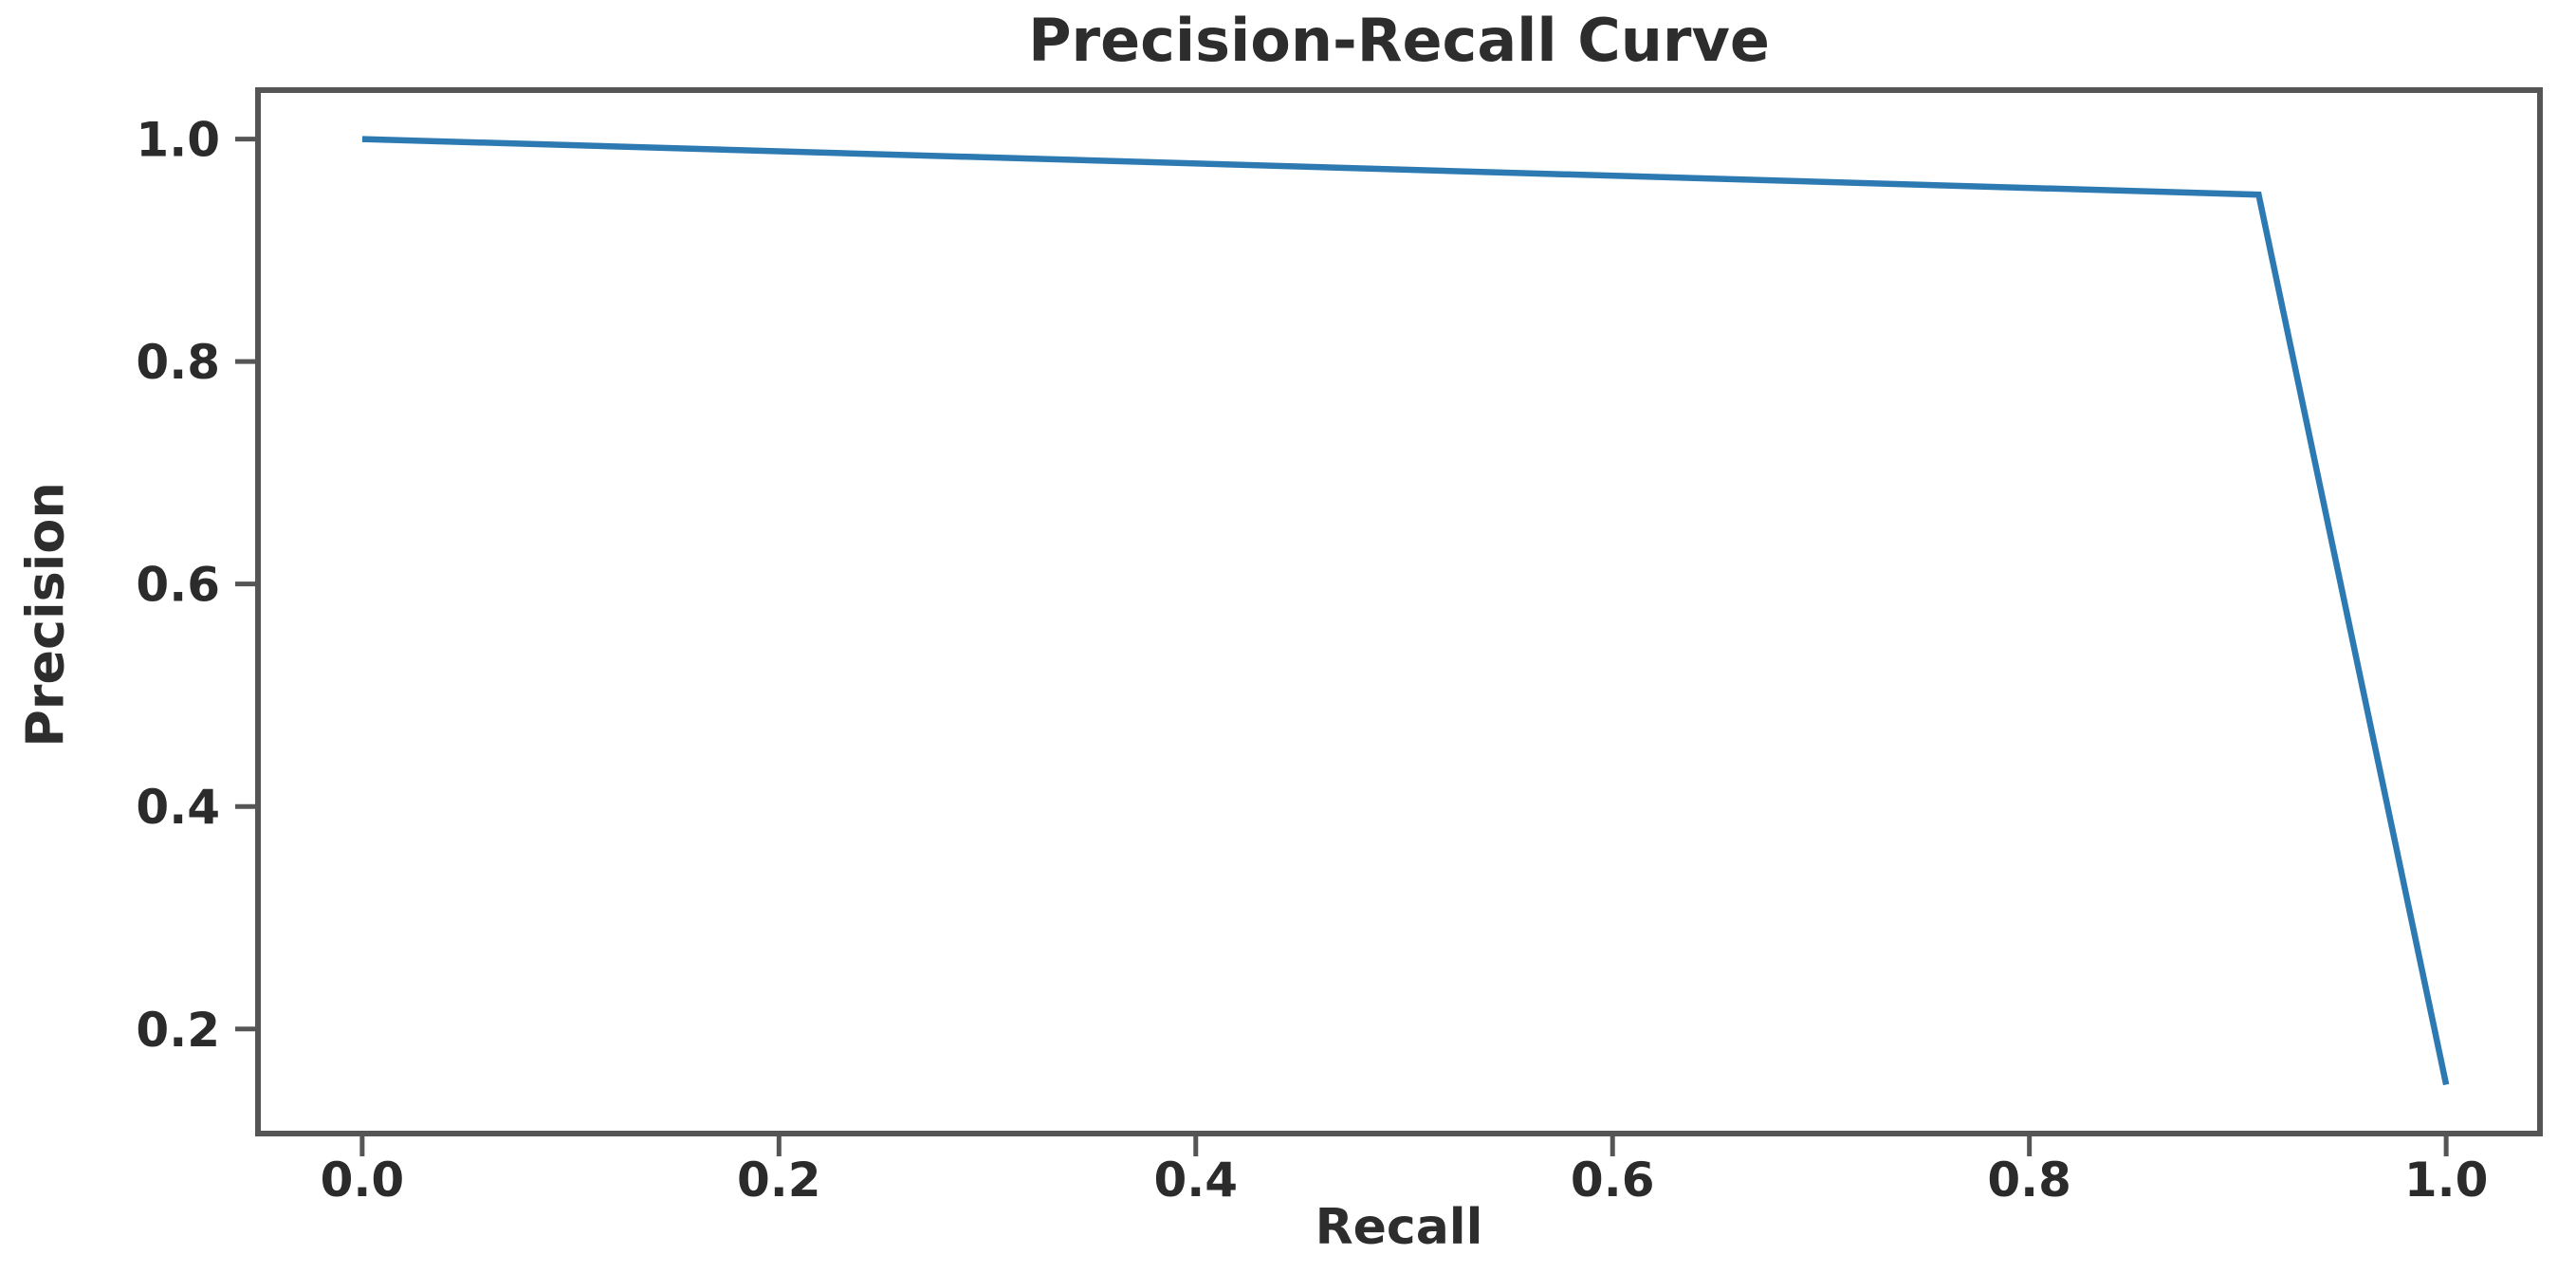 The image size is (2576, 1273). Describe the element at coordinates (363, 1180) in the screenshot. I see `x-tick-label: 0.0` at that location.